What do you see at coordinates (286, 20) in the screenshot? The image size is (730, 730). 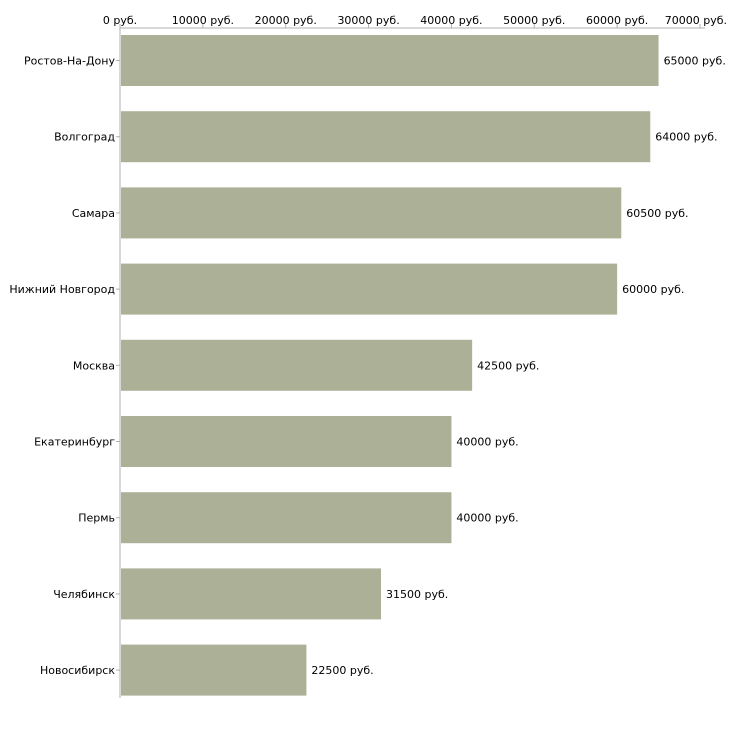 I see `x-tick-label: 20000 руб.` at bounding box center [286, 20].